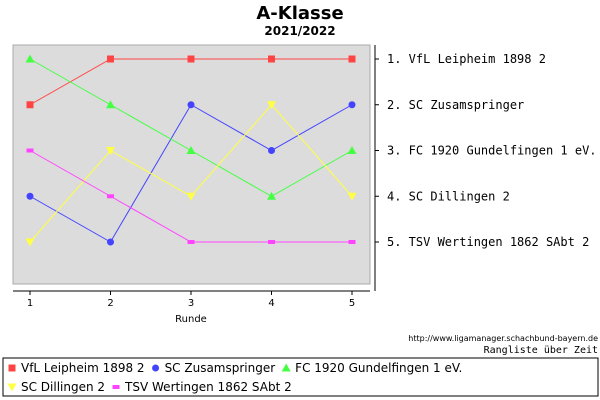 Image resolution: width=600 pixels, height=400 pixels. Describe the element at coordinates (220, 368) in the screenshot. I see `legend-label: SC Zusamspringer` at that location.